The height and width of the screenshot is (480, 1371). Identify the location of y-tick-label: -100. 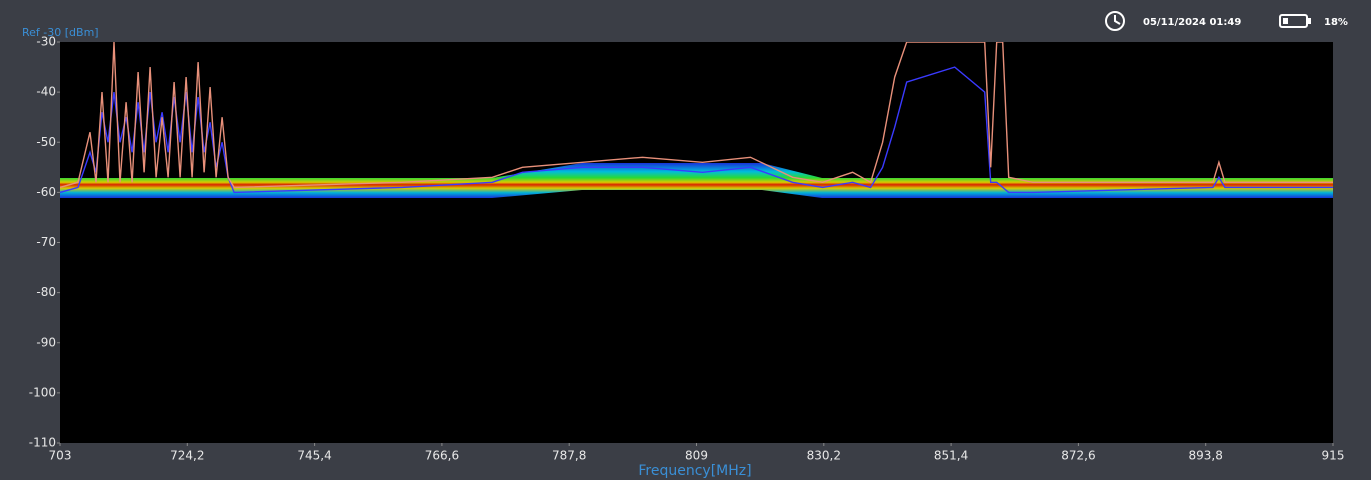
(42, 392).